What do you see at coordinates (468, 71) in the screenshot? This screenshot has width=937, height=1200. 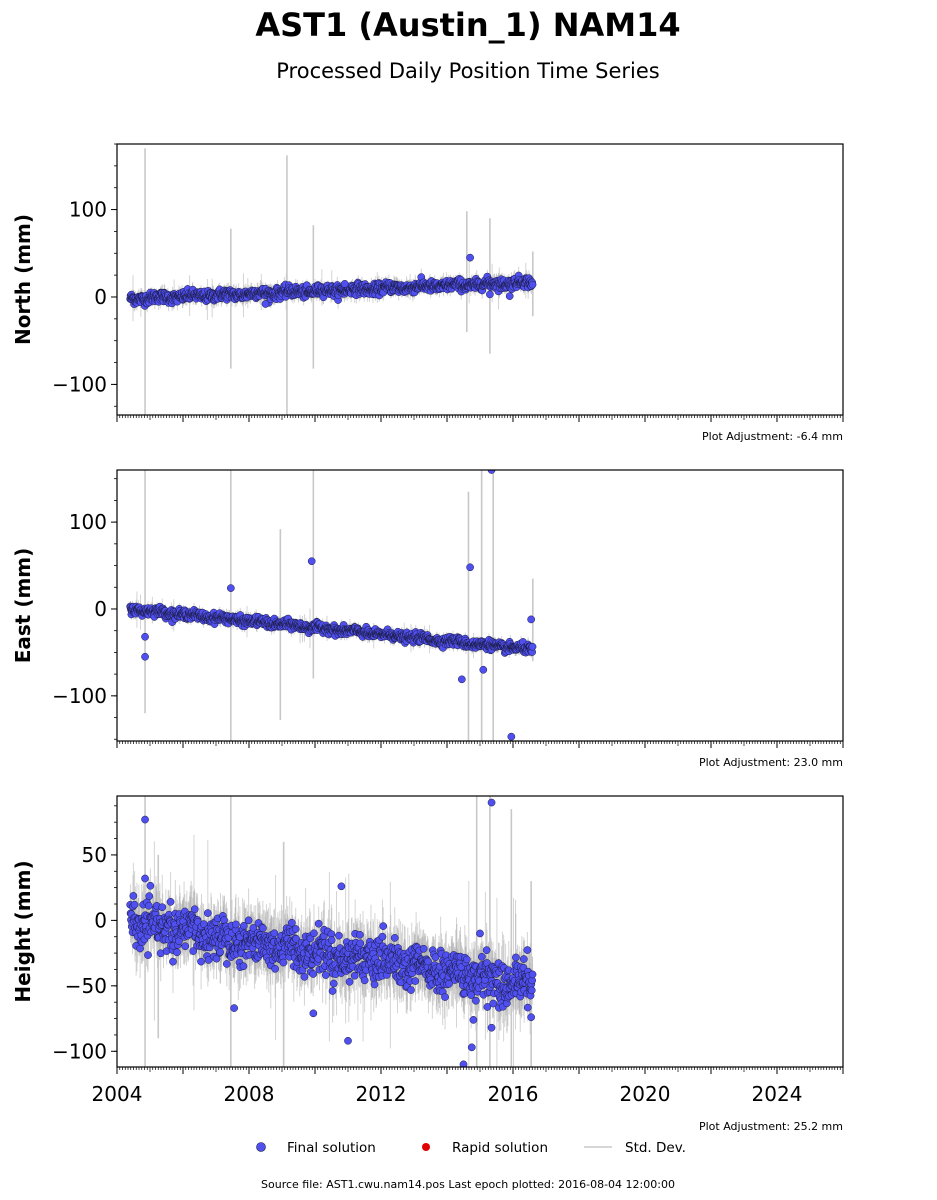 I see `figure-subtitle: Processed Daily Position Time Series` at bounding box center [468, 71].